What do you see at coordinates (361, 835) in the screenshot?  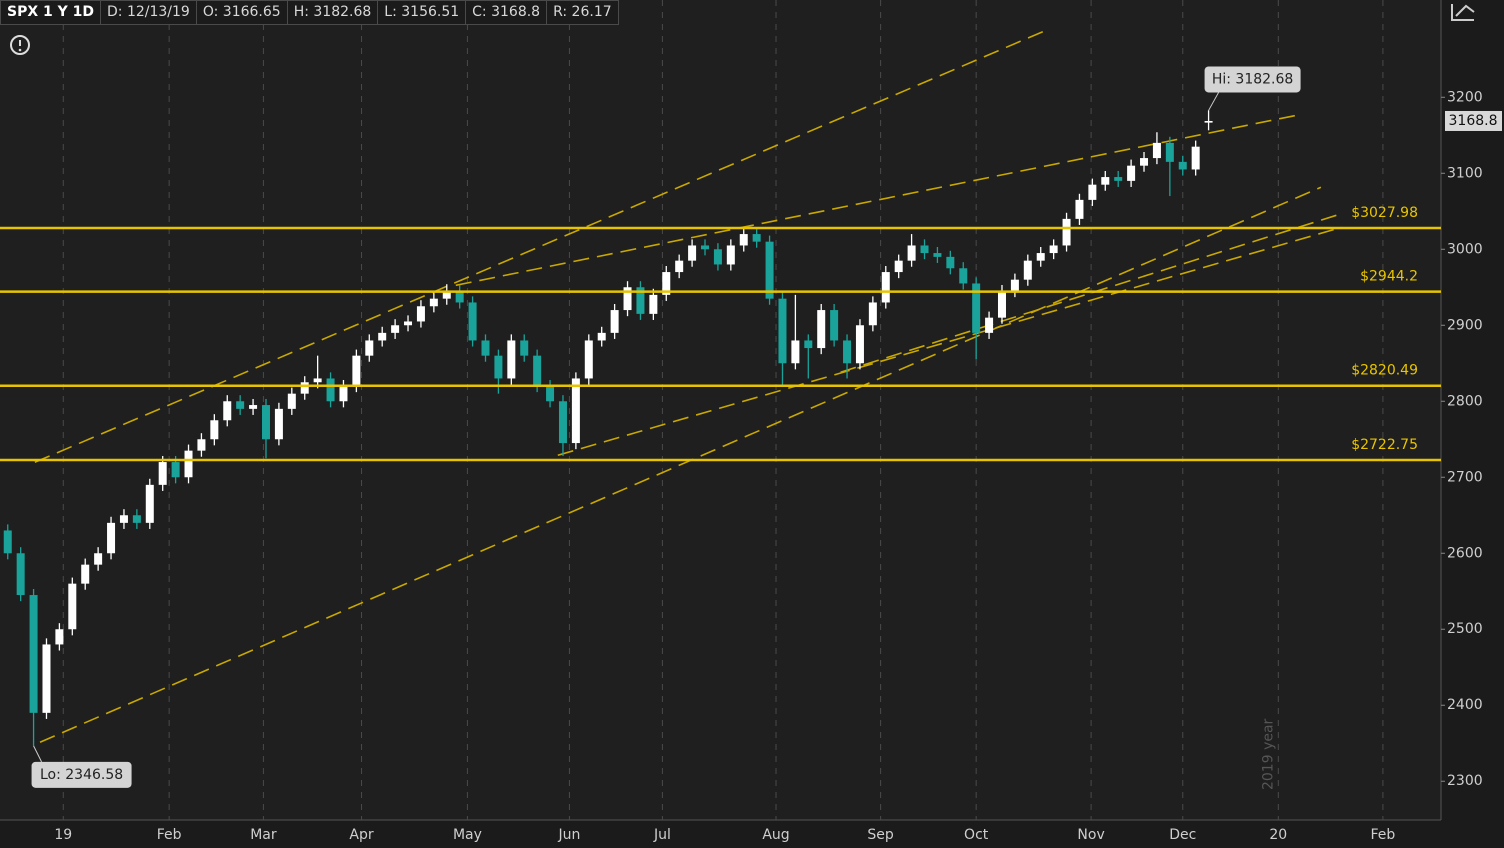 I see `x-tick-label: Apr` at bounding box center [361, 835].